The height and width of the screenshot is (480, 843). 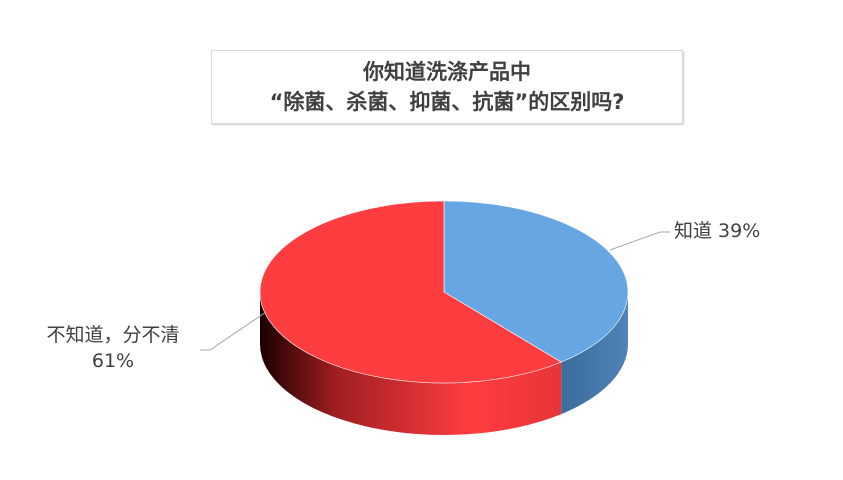 What do you see at coordinates (447, 102) in the screenshot?
I see `title-line-2: “除菌、杀菌、抑菌、抗菌”的区别吗?` at bounding box center [447, 102].